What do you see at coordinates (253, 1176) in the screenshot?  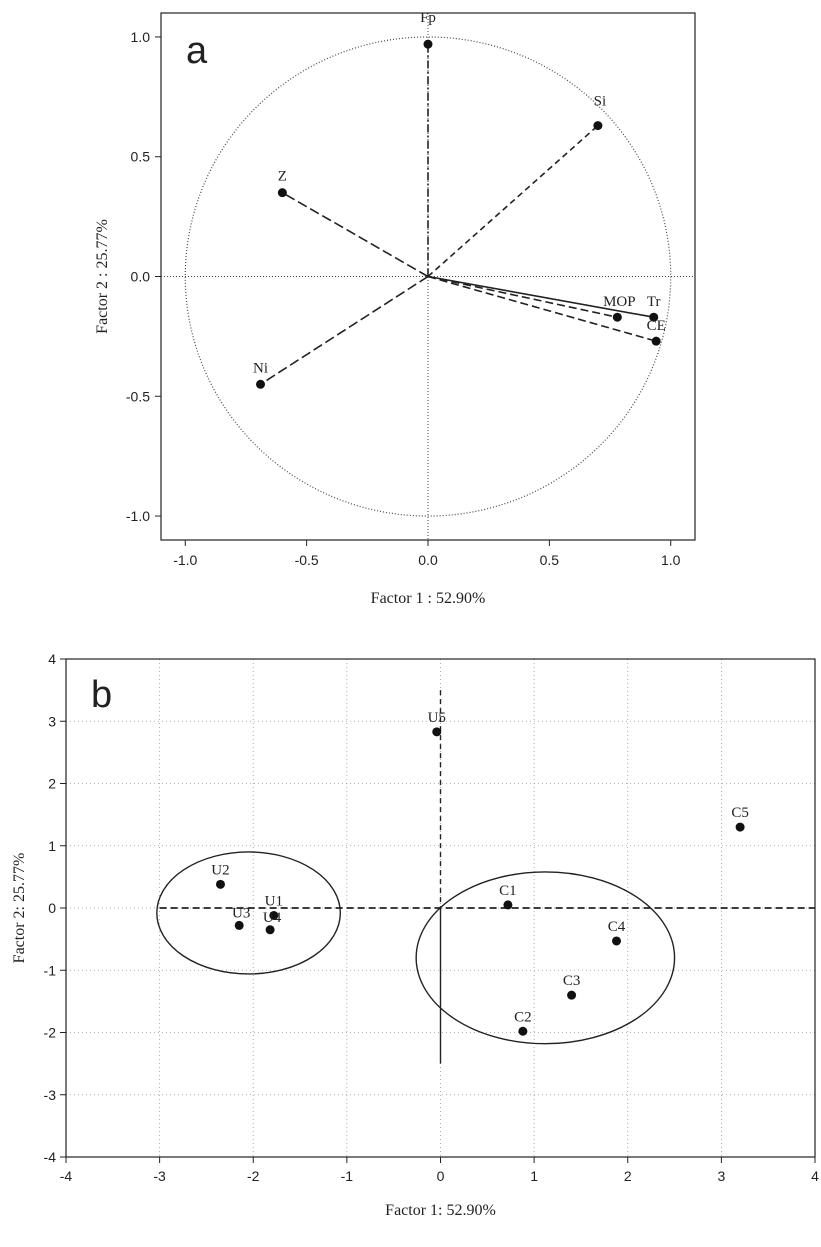 I see `x-tick-label: -2` at bounding box center [253, 1176].